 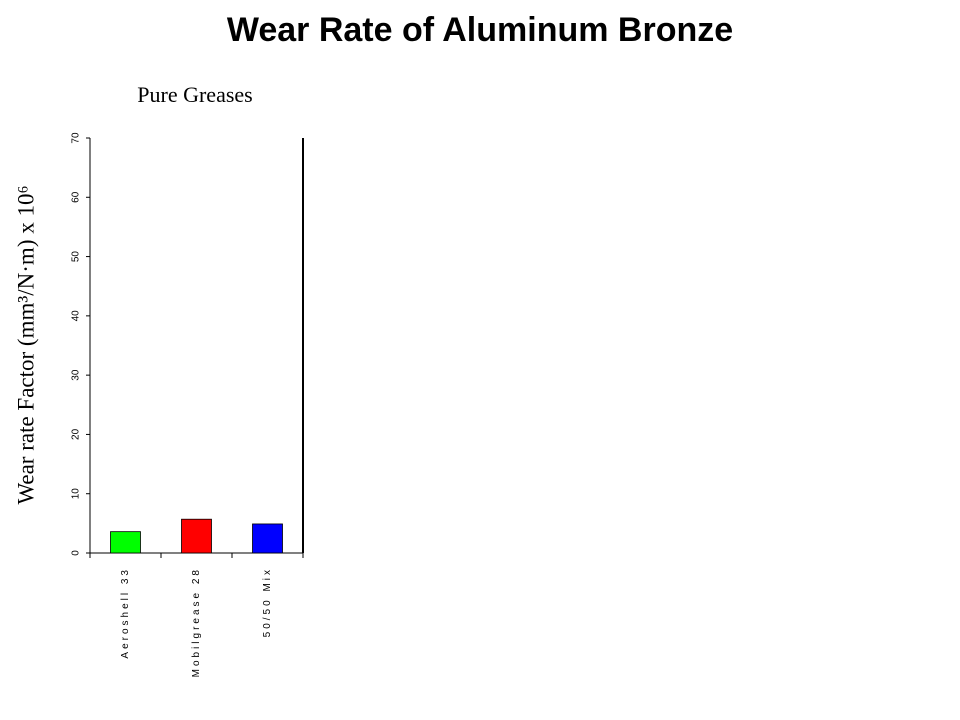 I want to click on y-tick-label: 70, so click(x=76, y=138).